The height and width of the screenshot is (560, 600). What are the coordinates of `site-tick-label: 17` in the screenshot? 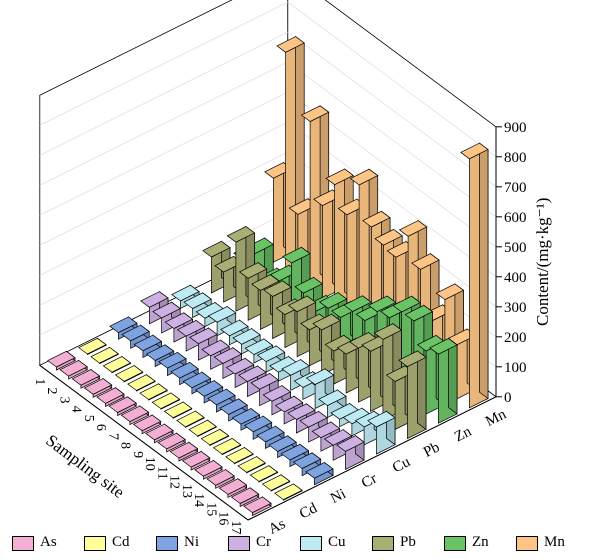 It's located at (235, 527).